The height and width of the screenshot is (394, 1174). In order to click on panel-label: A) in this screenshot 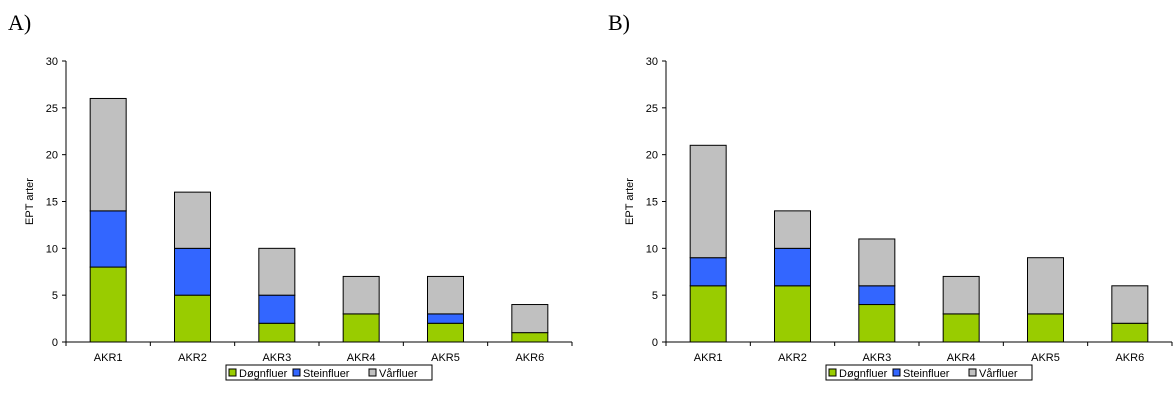, I will do `click(20, 22)`.